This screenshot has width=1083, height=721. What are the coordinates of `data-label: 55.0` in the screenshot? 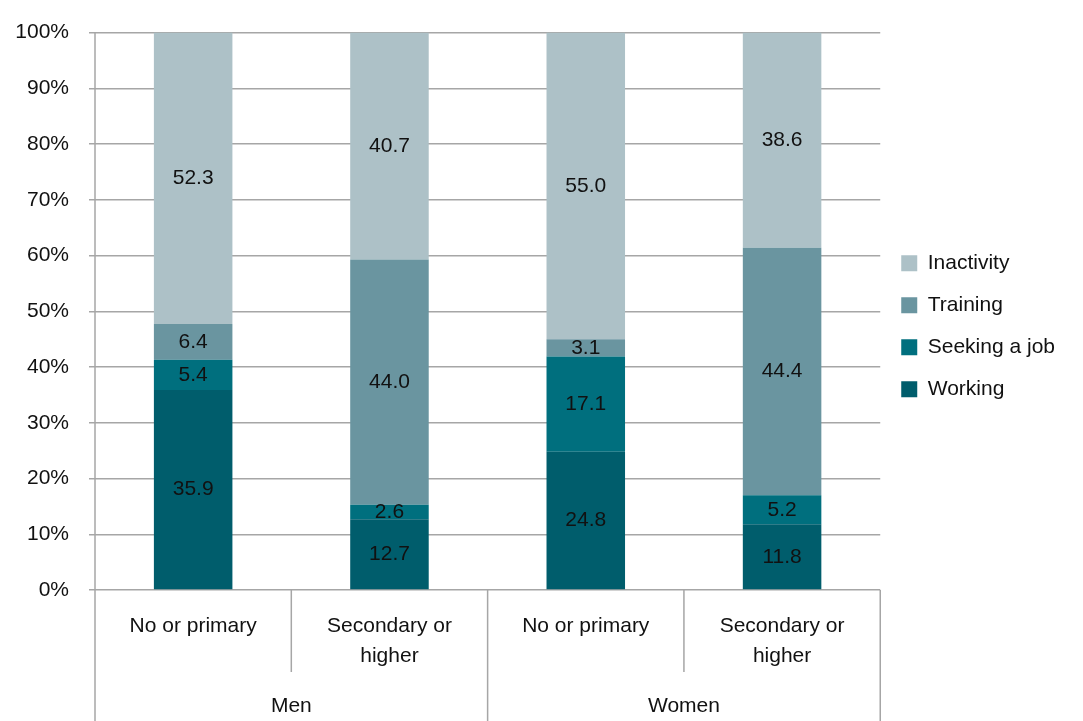 It's located at (586, 184).